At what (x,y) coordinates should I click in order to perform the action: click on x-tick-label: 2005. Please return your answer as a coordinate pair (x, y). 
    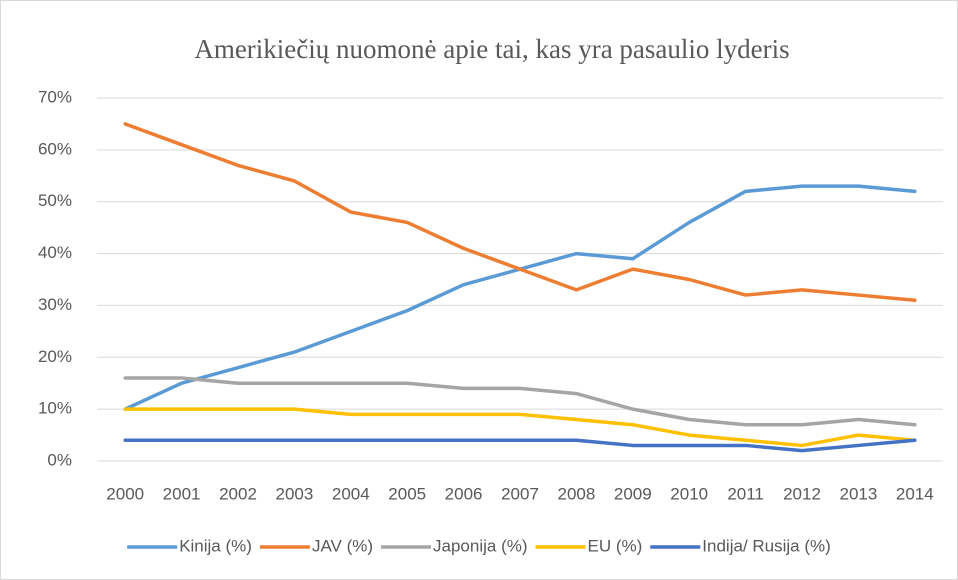
    Looking at the image, I should click on (407, 493).